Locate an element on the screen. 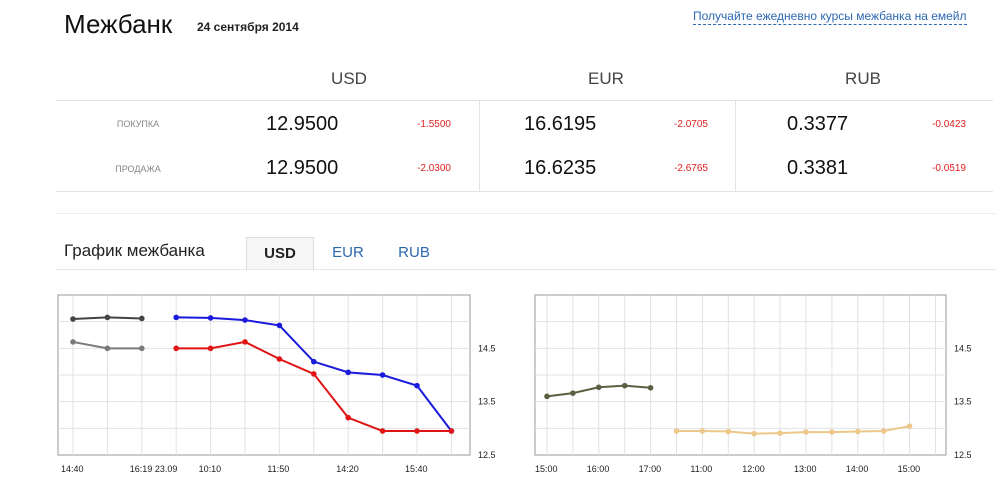 This screenshot has width=1000, height=488. x-tick-label: 10:10 is located at coordinates (210, 469).